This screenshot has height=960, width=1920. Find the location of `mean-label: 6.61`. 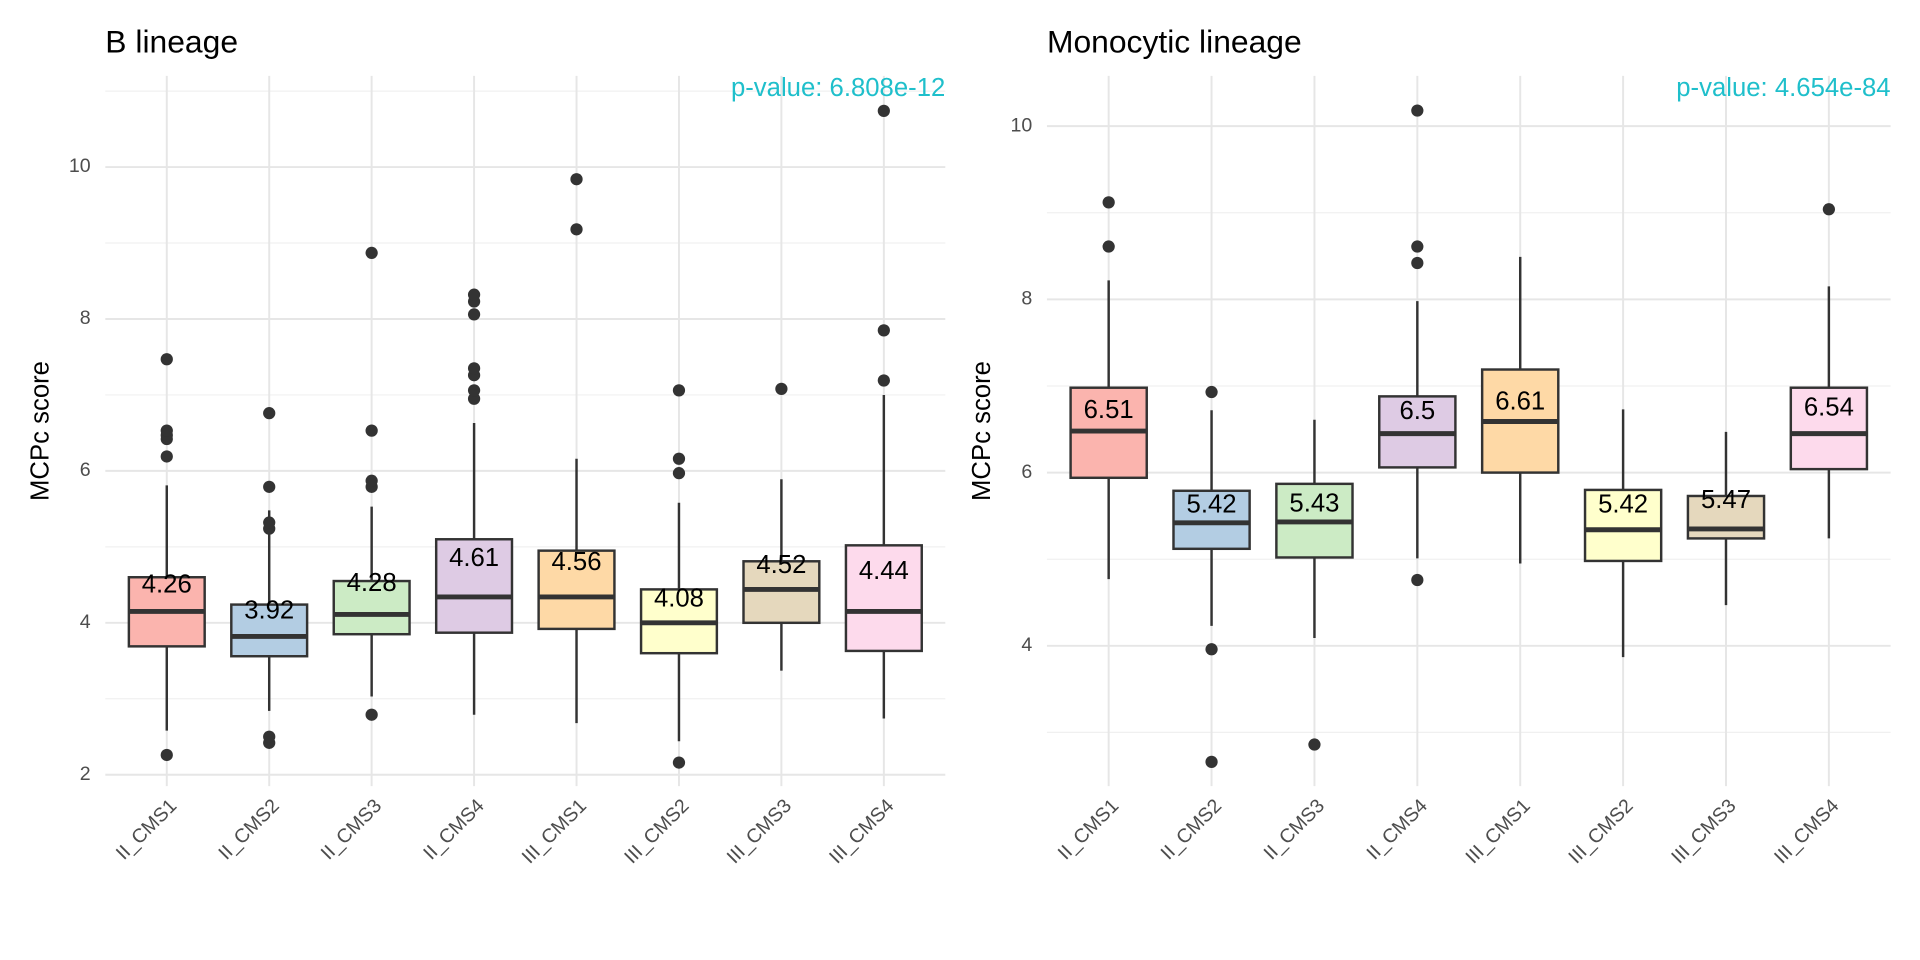

mean-label: 6.61 is located at coordinates (1520, 401).